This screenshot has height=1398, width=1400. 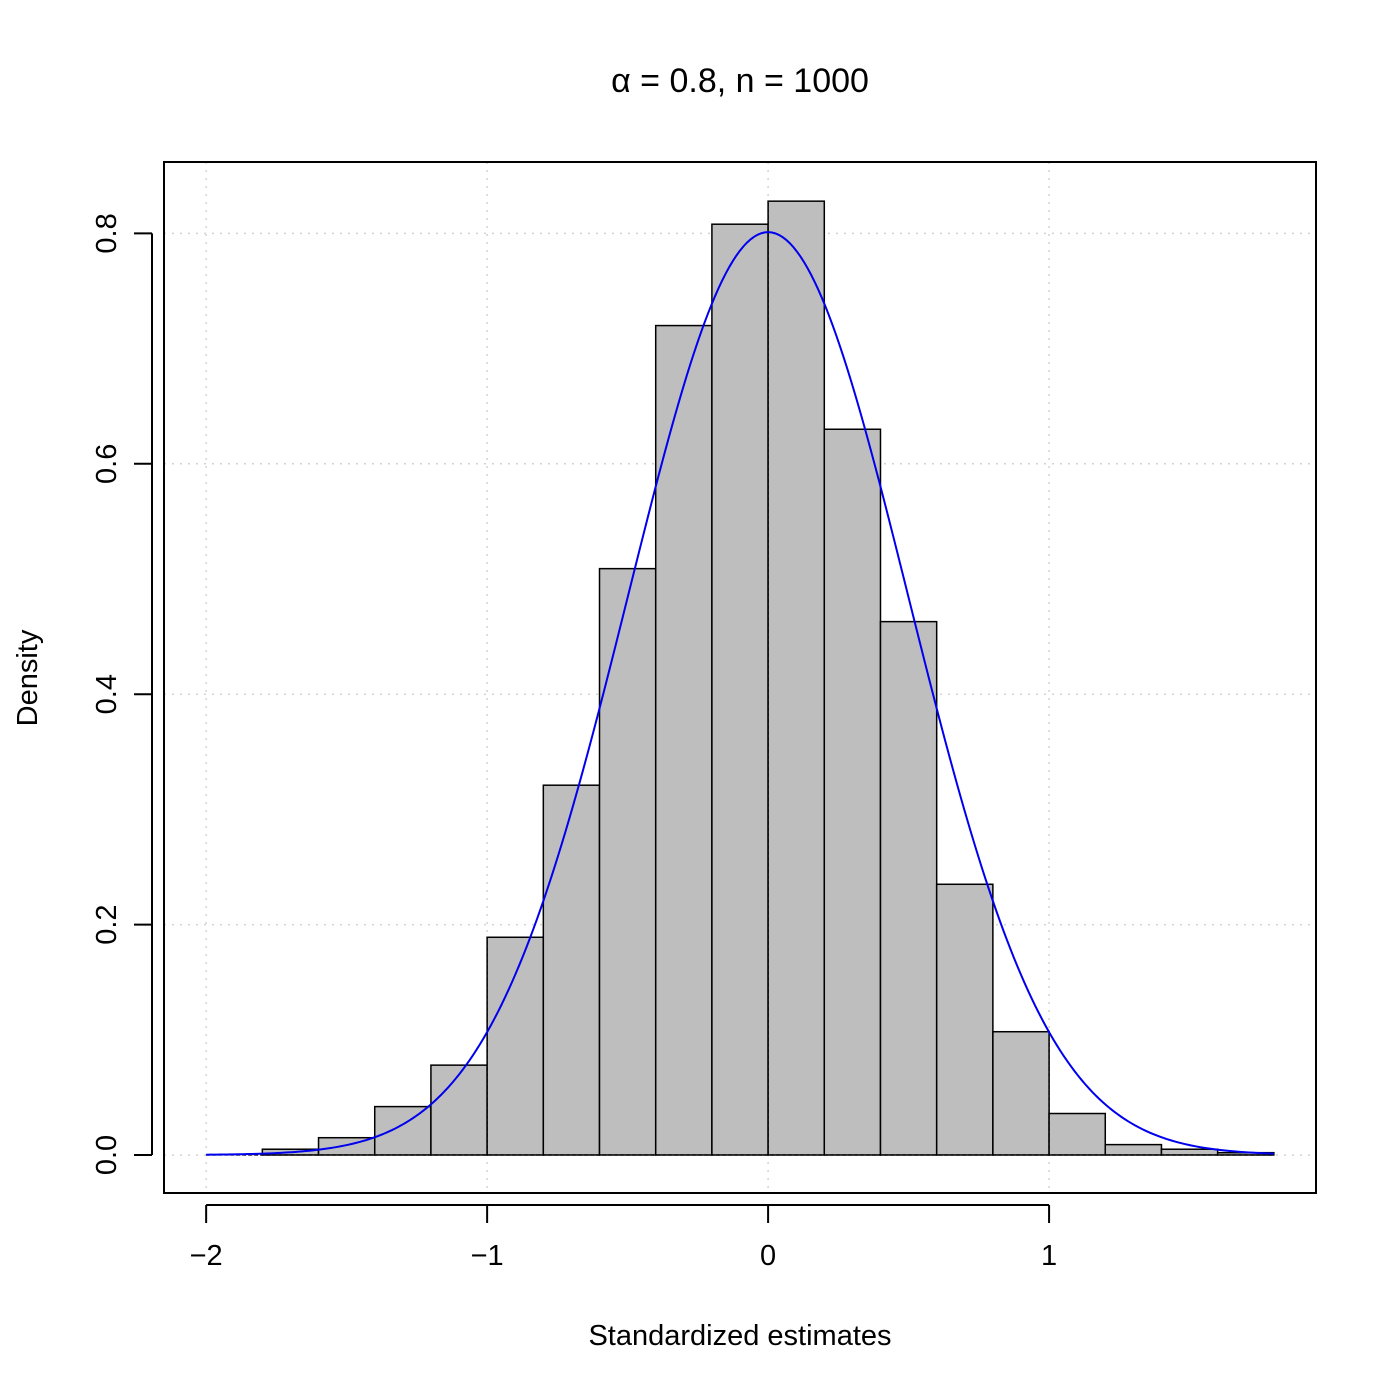 I want to click on y-tick-label: 0.0, so click(x=107, y=1155).